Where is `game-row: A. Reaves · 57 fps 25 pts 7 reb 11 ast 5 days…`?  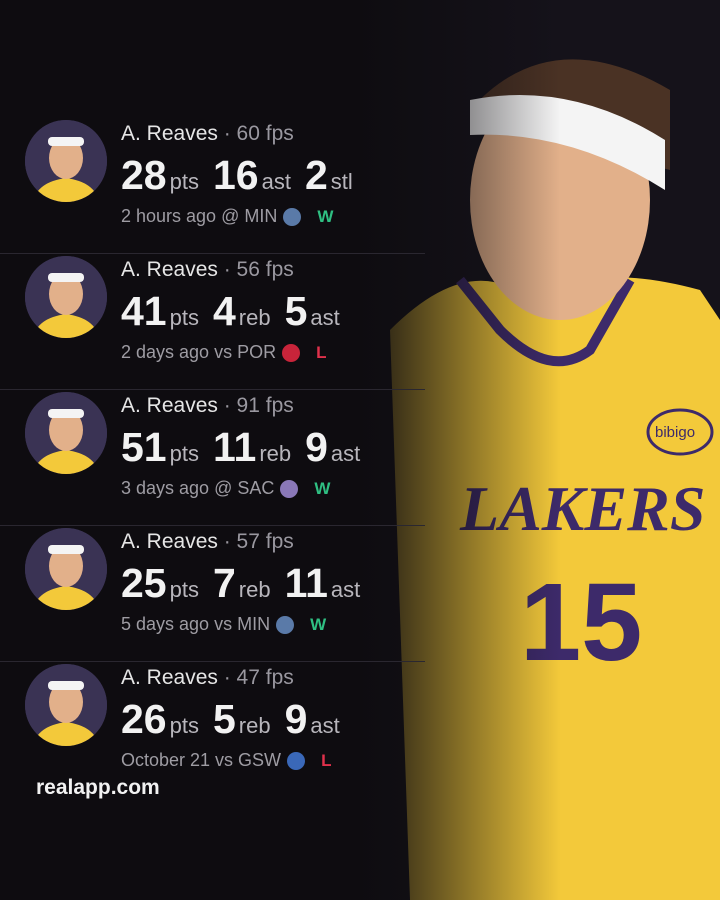 game-row: A. Reaves · 57 fps 25 pts 7 reb 11 ast 5 days… is located at coordinates (212, 594).